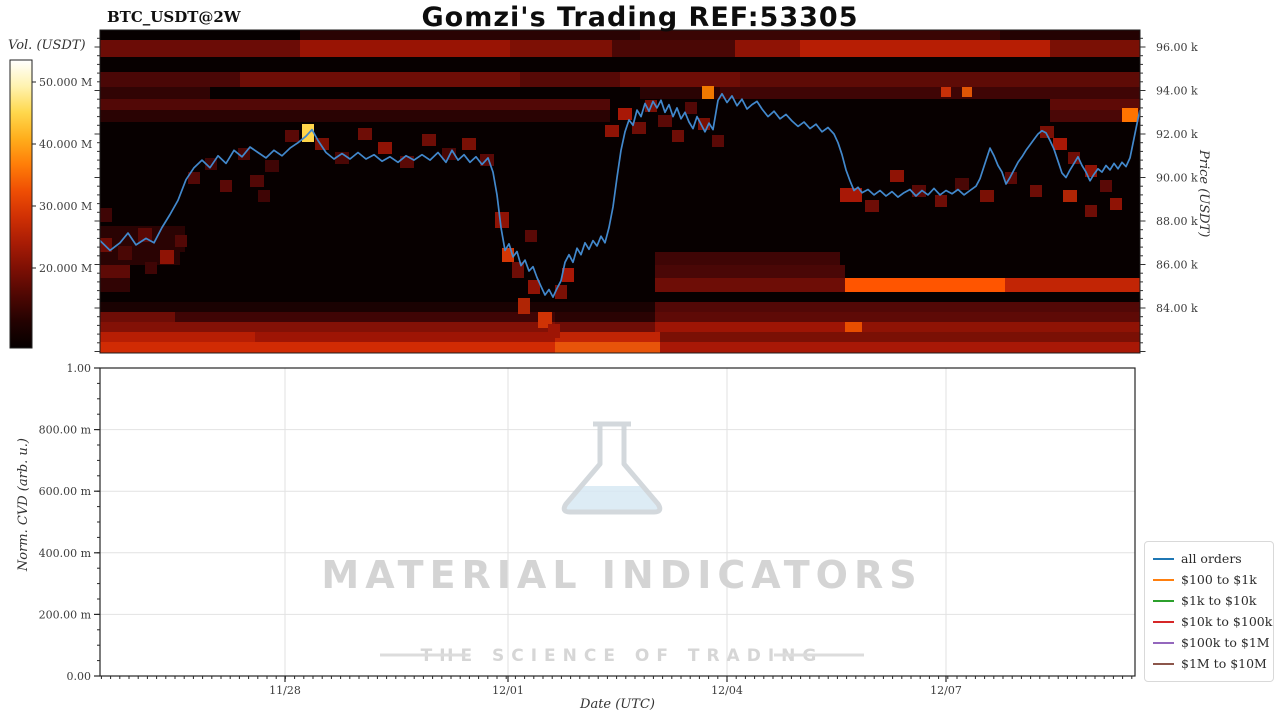 The width and height of the screenshot is (1280, 720). Describe the element at coordinates (640, 17) in the screenshot. I see `page-title: Gomzi's Trading REF:53305` at that location.